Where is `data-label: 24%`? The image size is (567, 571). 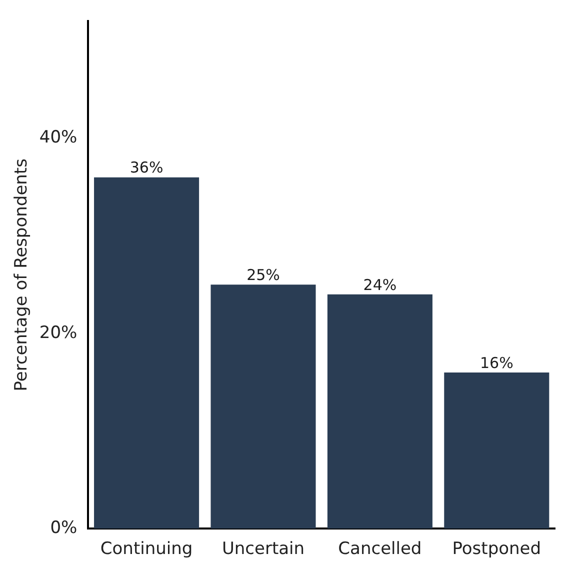 data-label: 24% is located at coordinates (380, 285).